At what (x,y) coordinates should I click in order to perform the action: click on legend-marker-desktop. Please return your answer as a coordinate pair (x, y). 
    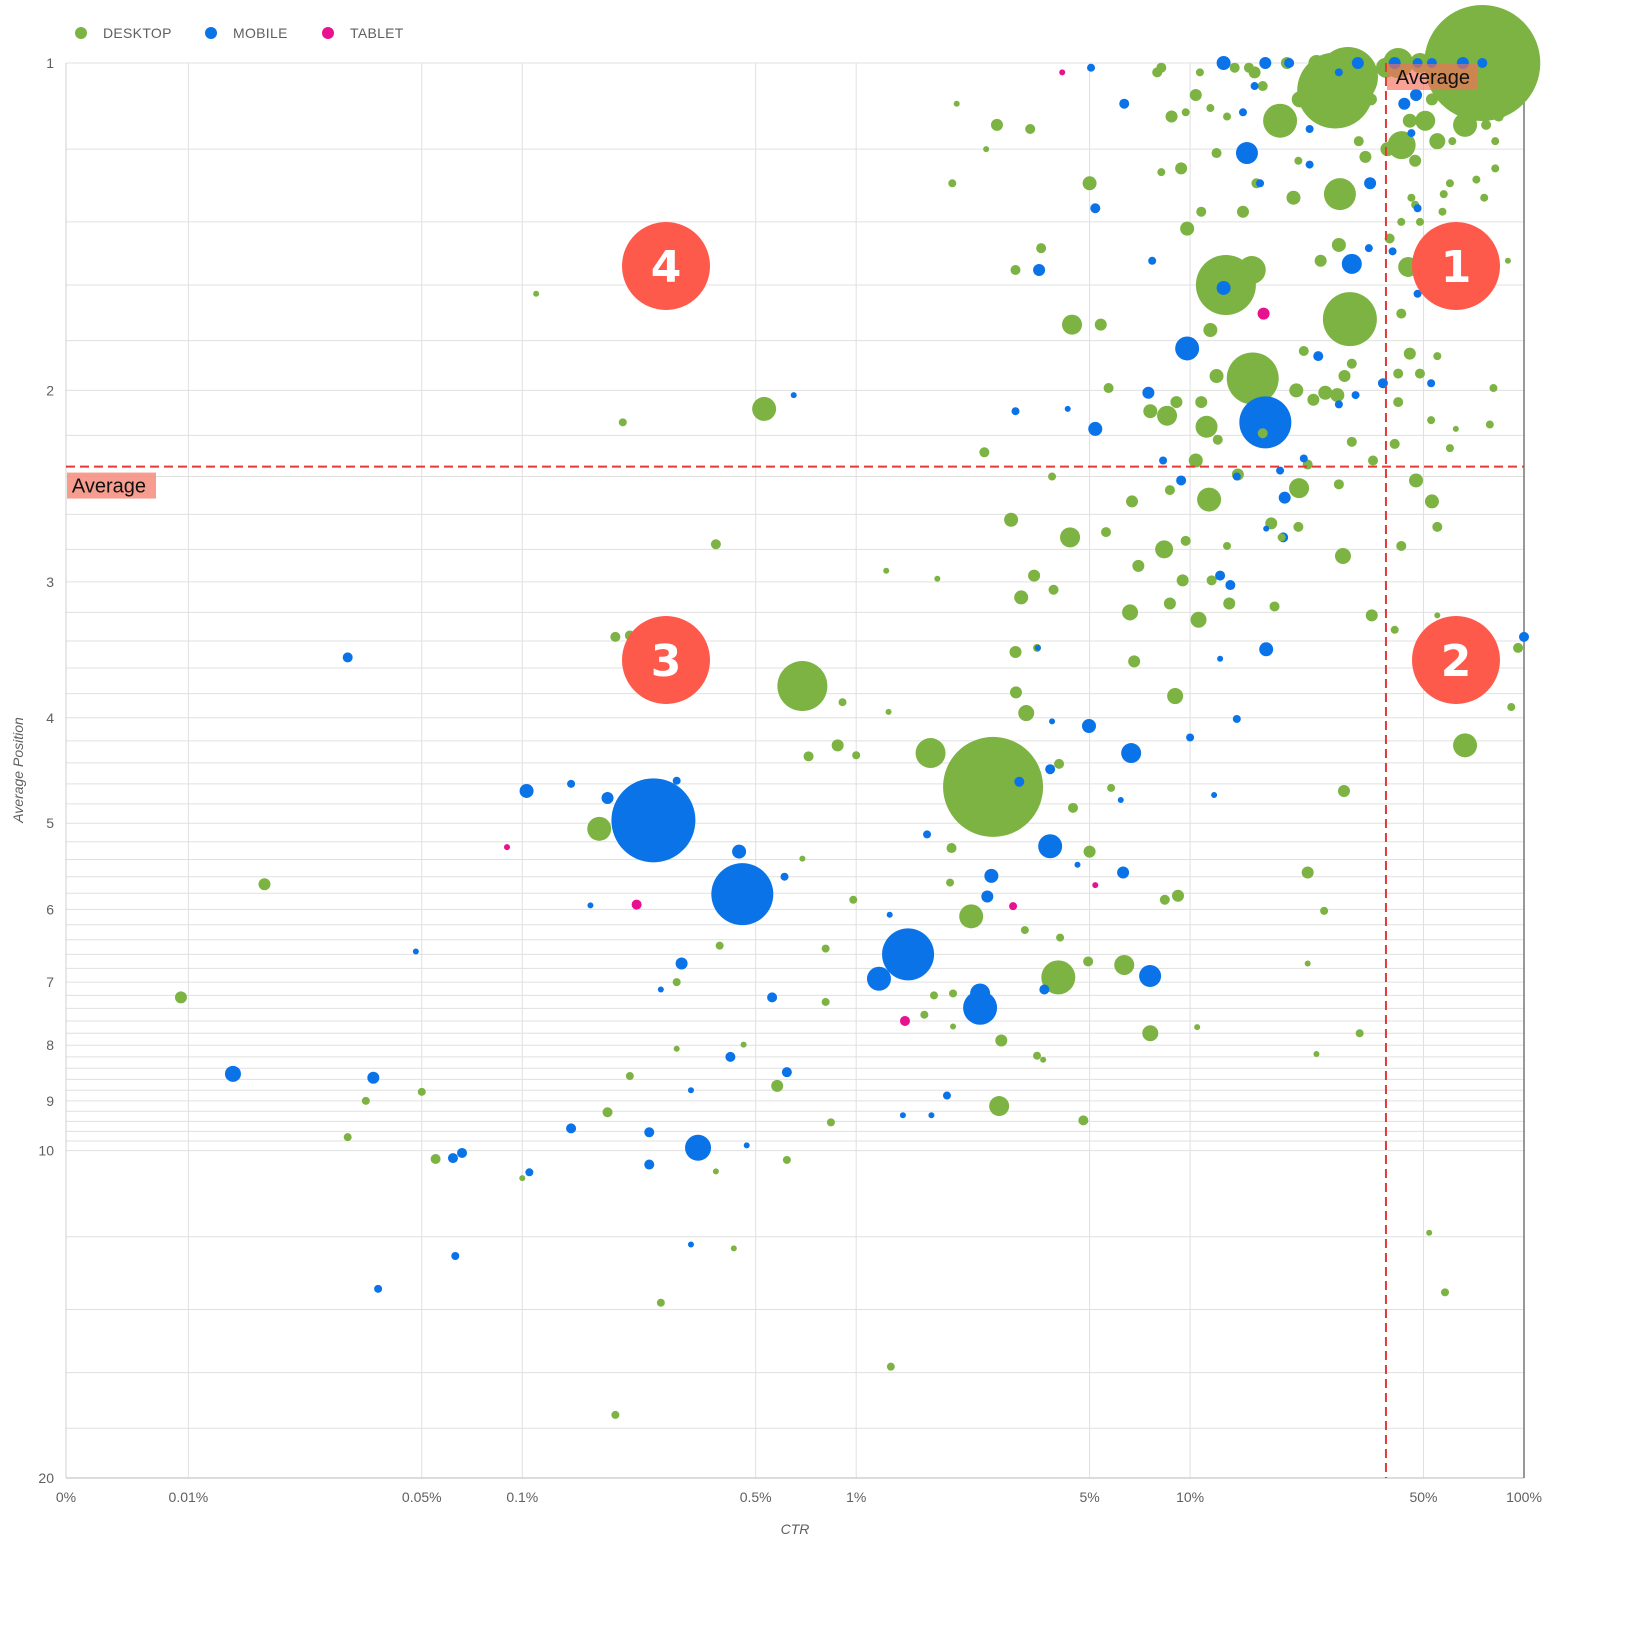
    Looking at the image, I should click on (81, 33).